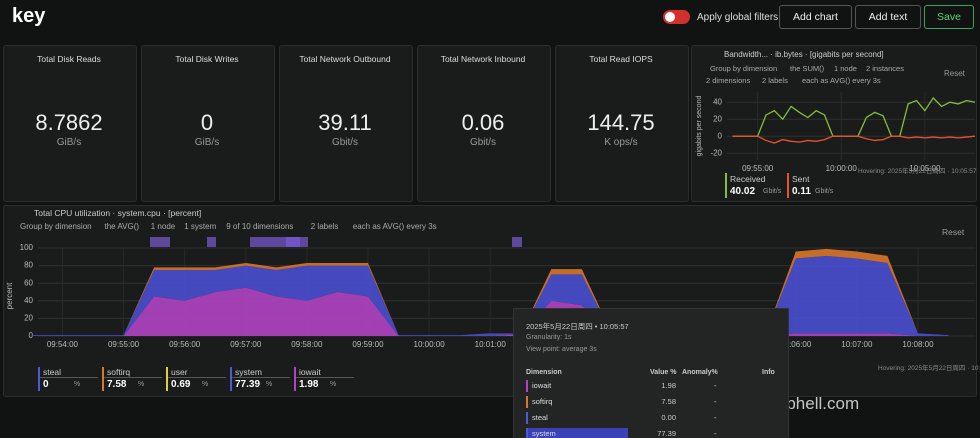 The image size is (980, 438). Describe the element at coordinates (857, 344) in the screenshot. I see `x-tick-label: 10:07:00` at that location.